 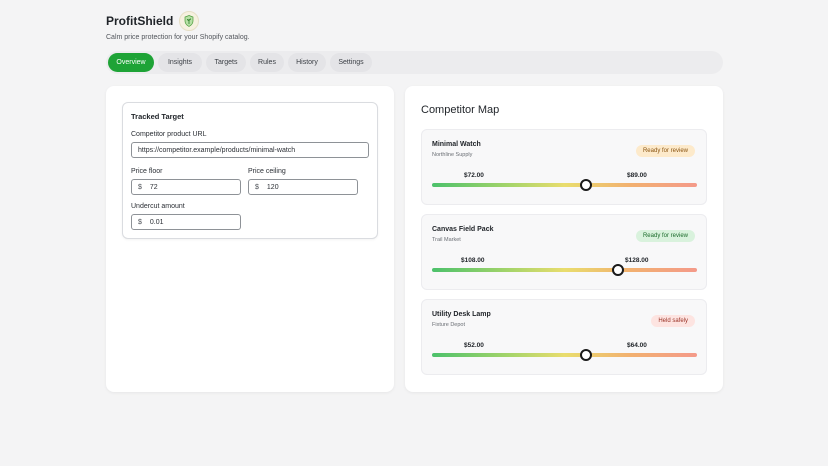 I want to click on tab-rules: Rules, so click(x=267, y=62).